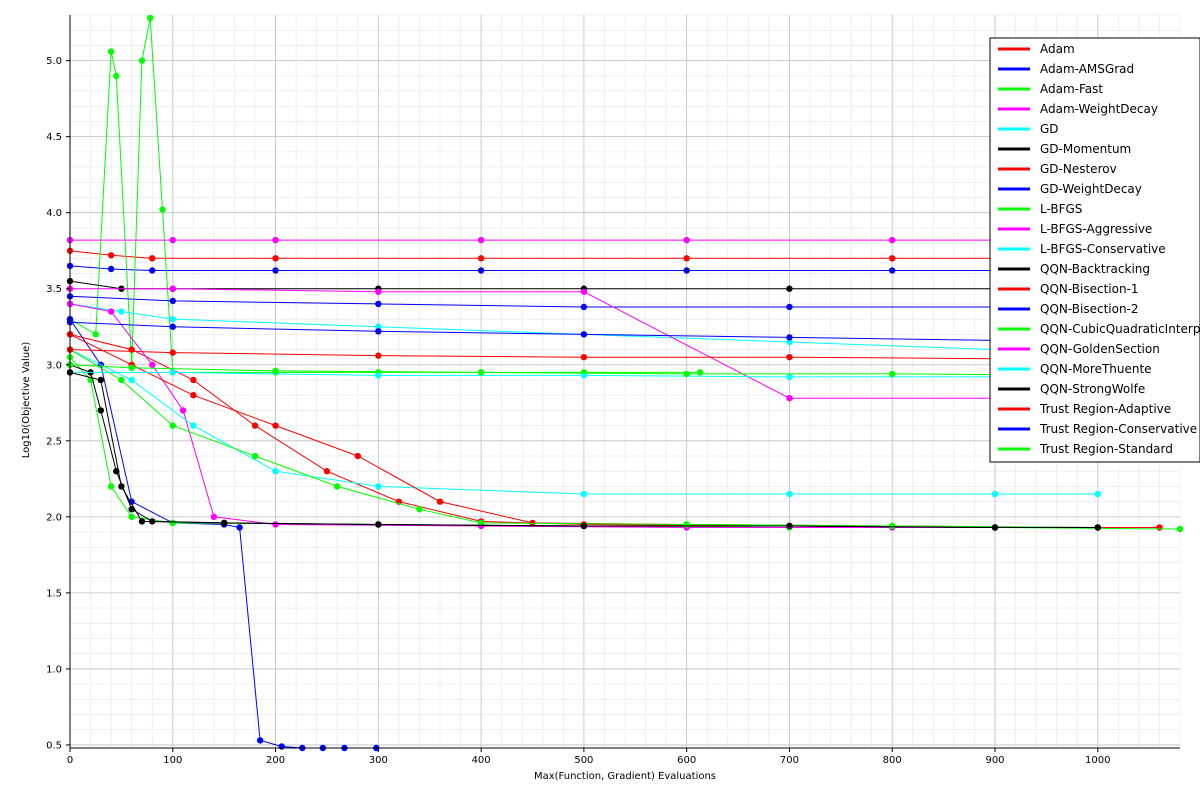  I want to click on y-tick-label: 2.5, so click(54, 441).